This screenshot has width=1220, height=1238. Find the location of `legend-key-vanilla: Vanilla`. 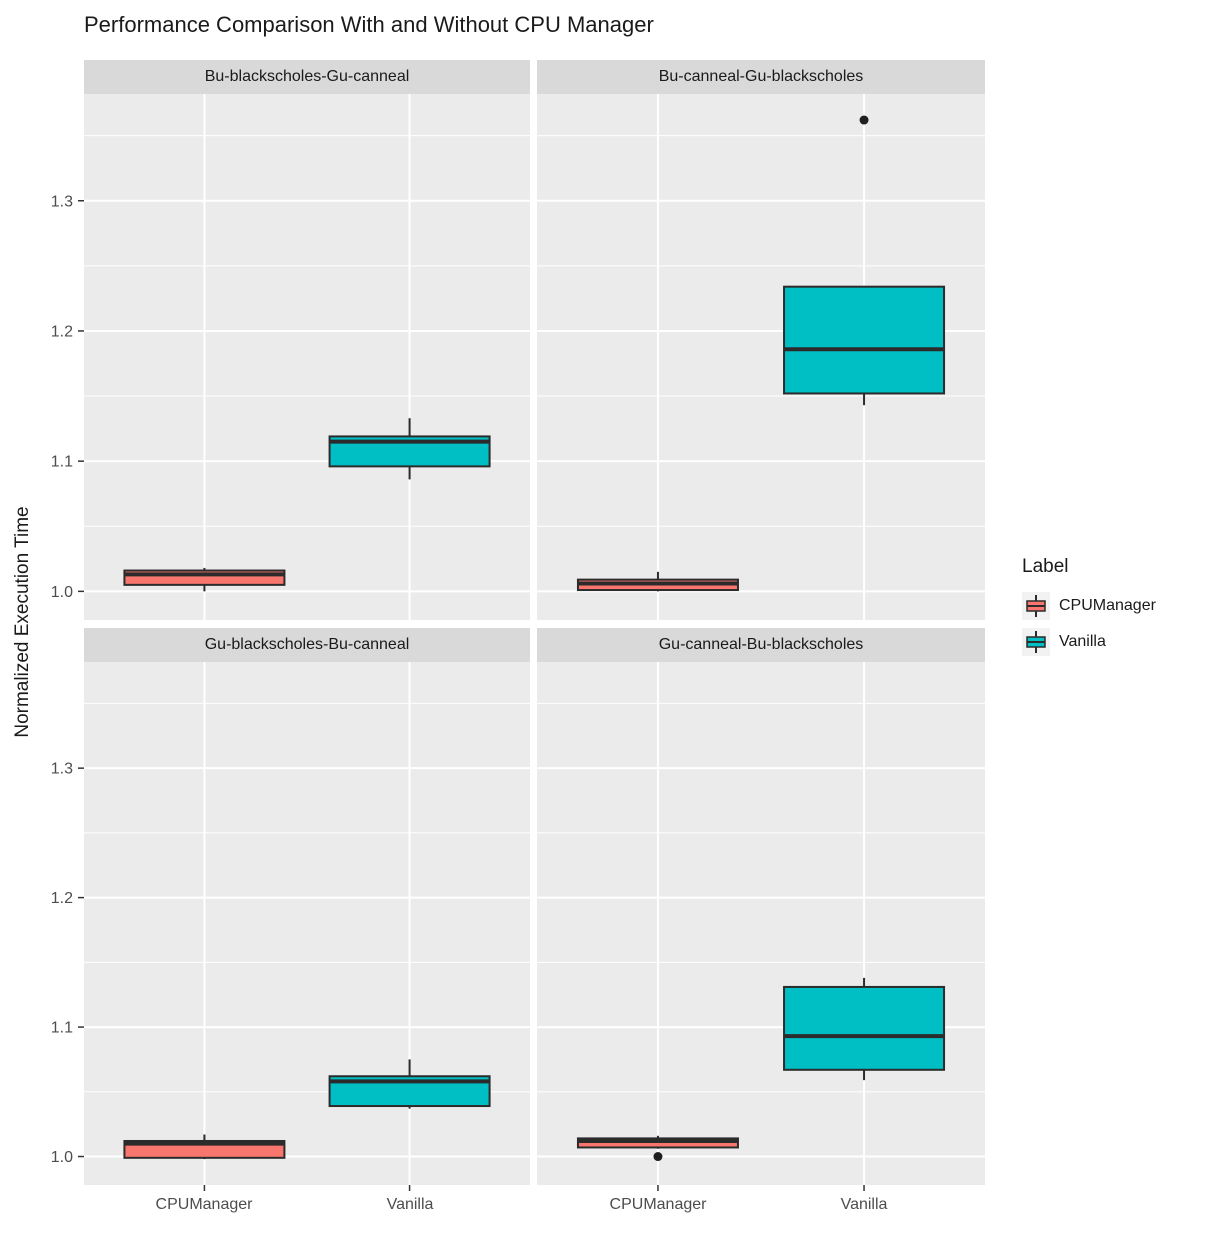

legend-key-vanilla: Vanilla is located at coordinates (1089, 642).